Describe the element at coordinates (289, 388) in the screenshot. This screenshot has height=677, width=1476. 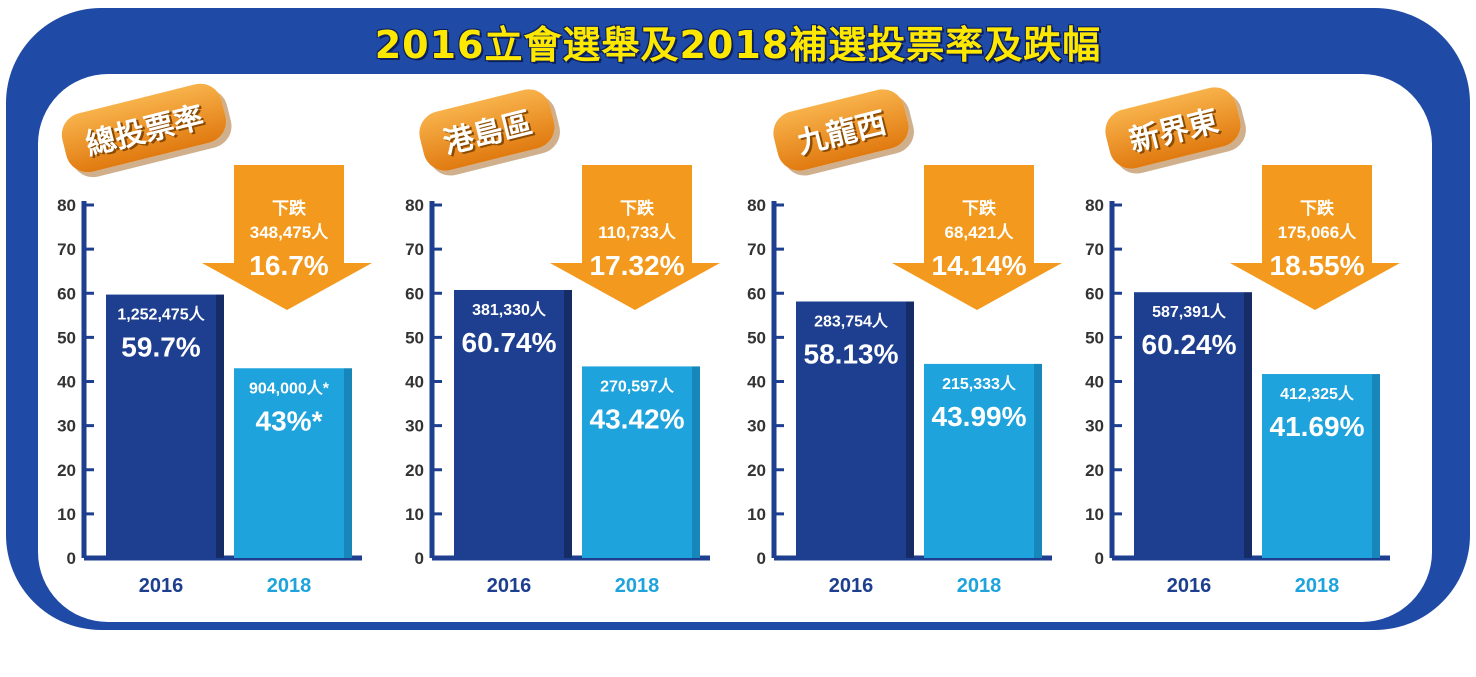
I see `bar-count-label: 904,000人*` at that location.